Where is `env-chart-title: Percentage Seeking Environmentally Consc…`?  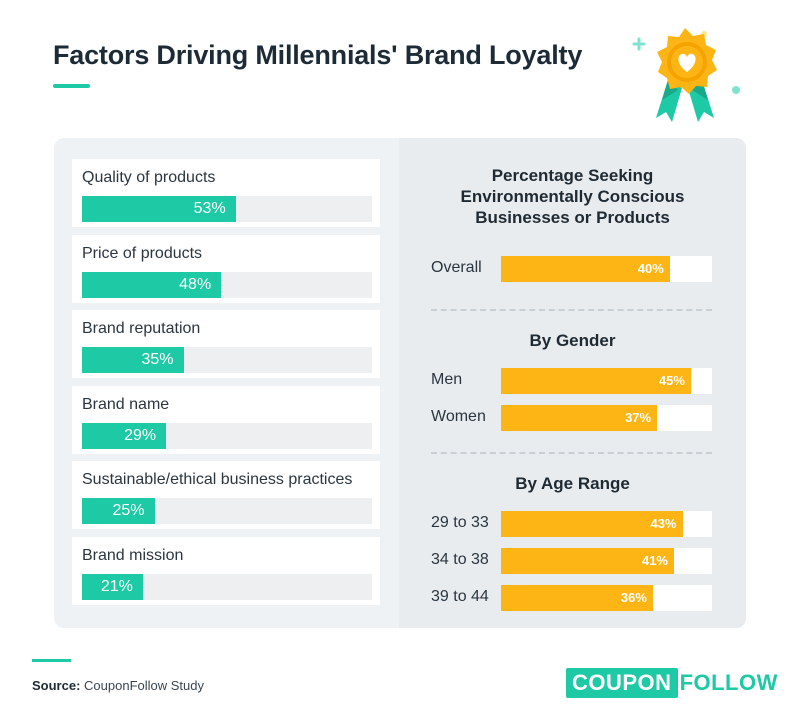
env-chart-title: Percentage Seeking Environmentally Consc… is located at coordinates (572, 196).